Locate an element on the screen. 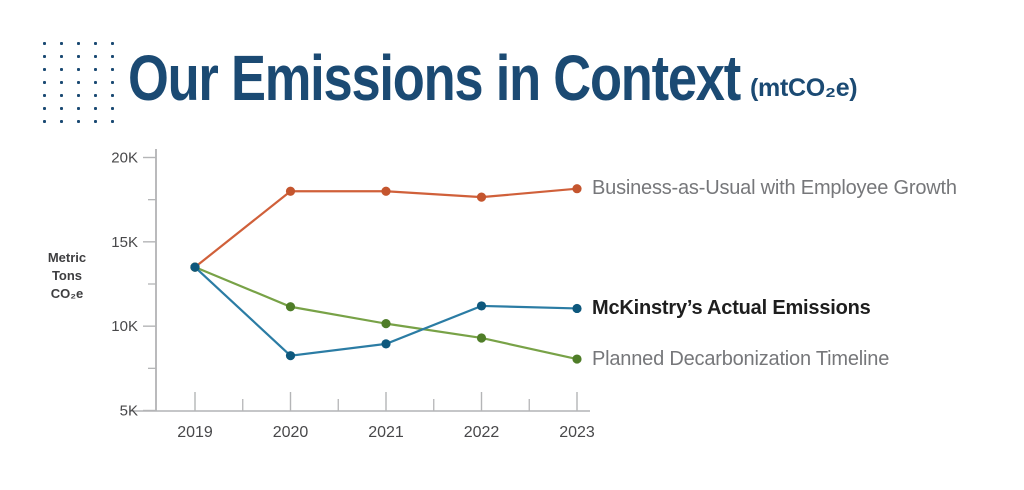 This screenshot has width=1024, height=490. x-tick-label: 2022 is located at coordinates (482, 432).